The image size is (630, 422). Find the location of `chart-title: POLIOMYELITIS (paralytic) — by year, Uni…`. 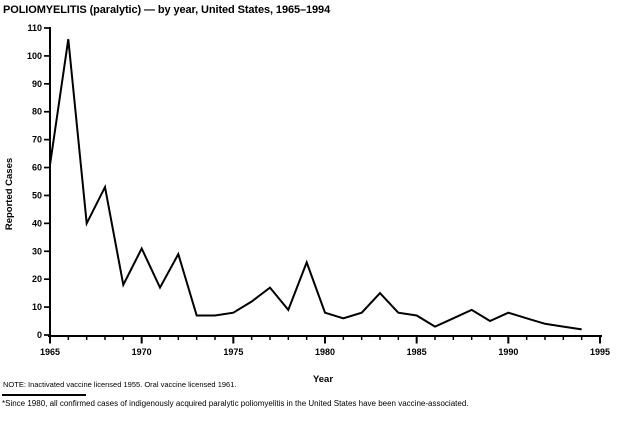

chart-title: POLIOMYELITIS (paralytic) — by year, Uni… is located at coordinates (167, 10).